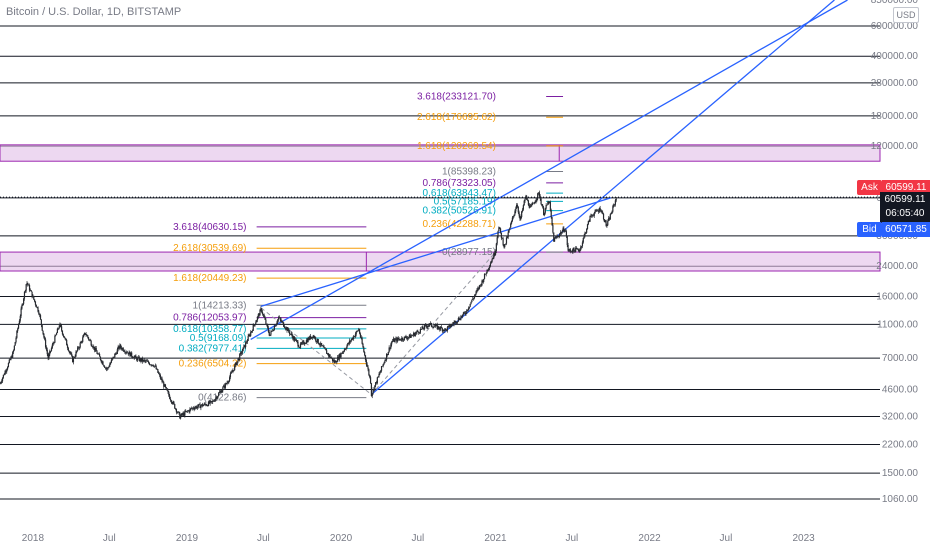 This screenshot has width=932, height=550. I want to click on currency-badge: USD, so click(906, 15).